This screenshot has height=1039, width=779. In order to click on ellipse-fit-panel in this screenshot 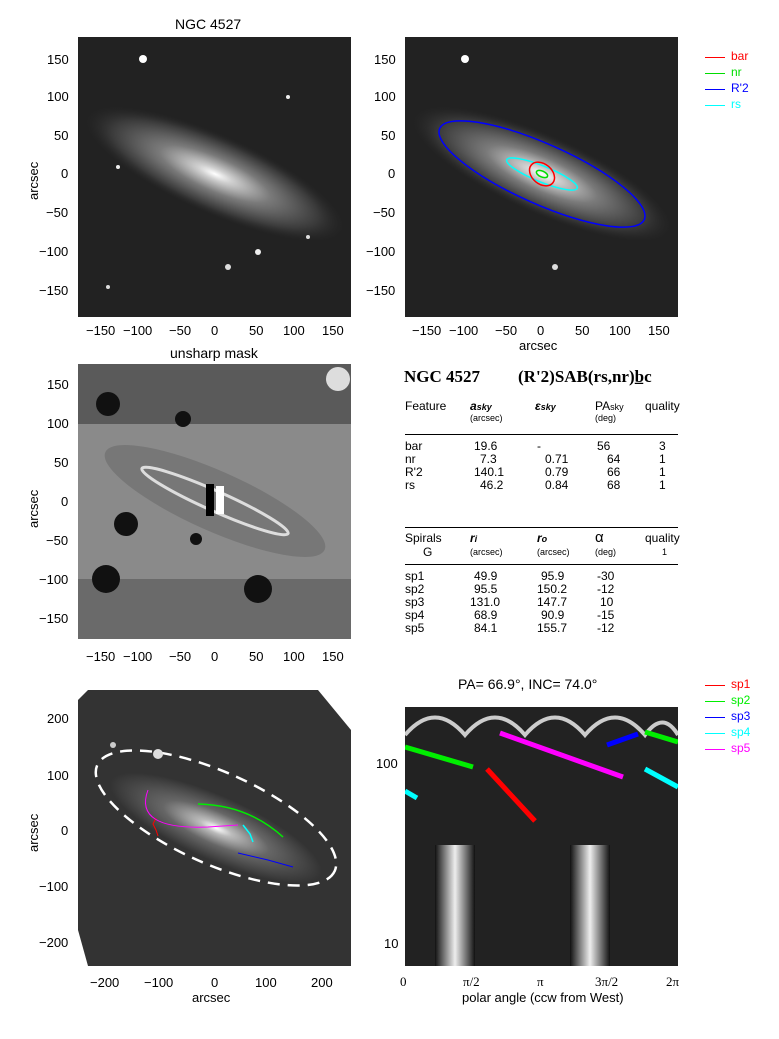, I will do `click(541, 177)`.